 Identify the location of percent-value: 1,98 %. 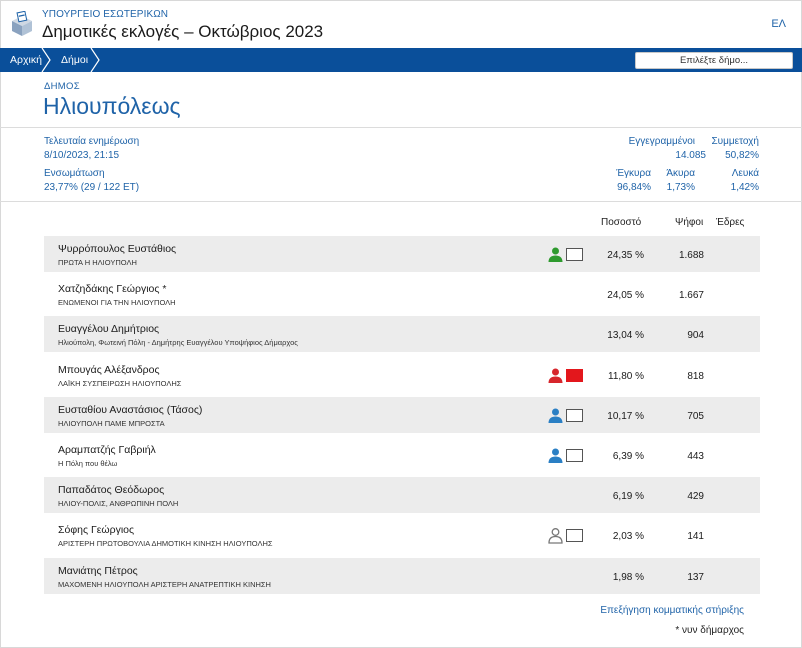
(628, 577).